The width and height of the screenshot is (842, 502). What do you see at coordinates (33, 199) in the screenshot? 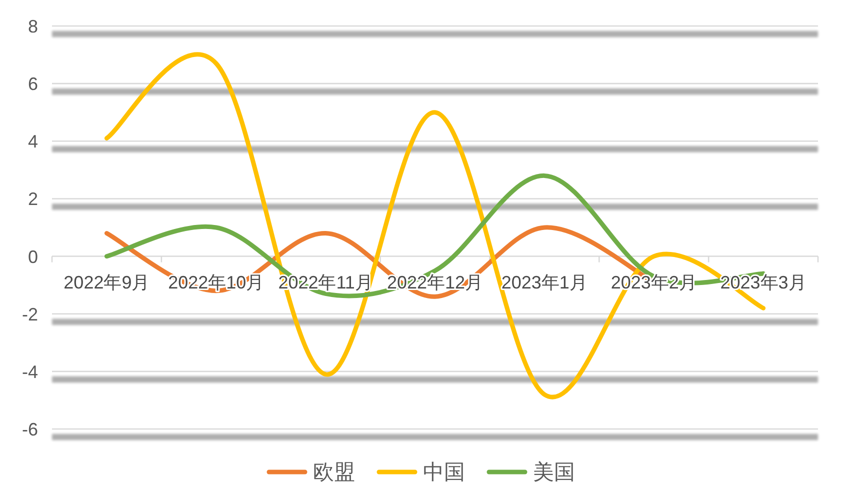
I see `y-tick-label: 2` at bounding box center [33, 199].